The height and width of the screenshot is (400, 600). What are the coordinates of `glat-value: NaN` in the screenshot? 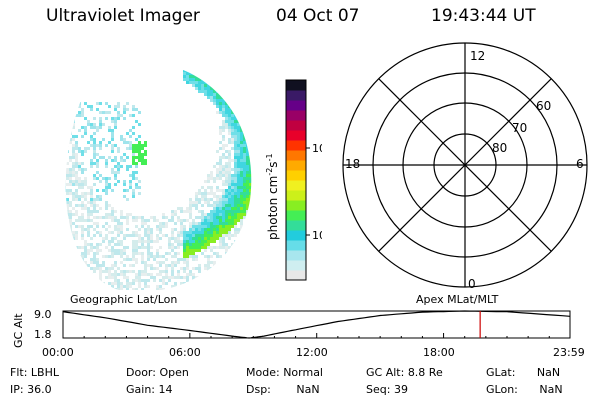 It's located at (548, 372).